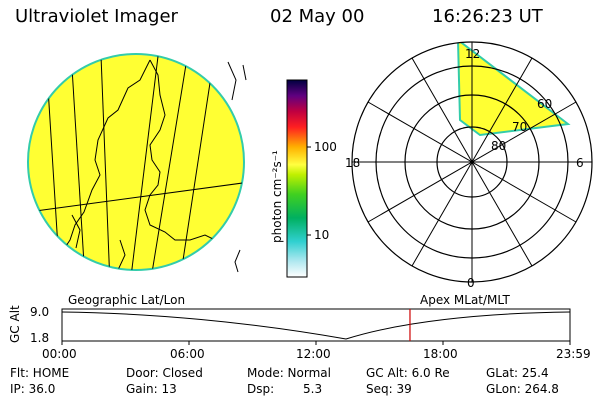  I want to click on info-mode: Mode: Normal, so click(289, 373).